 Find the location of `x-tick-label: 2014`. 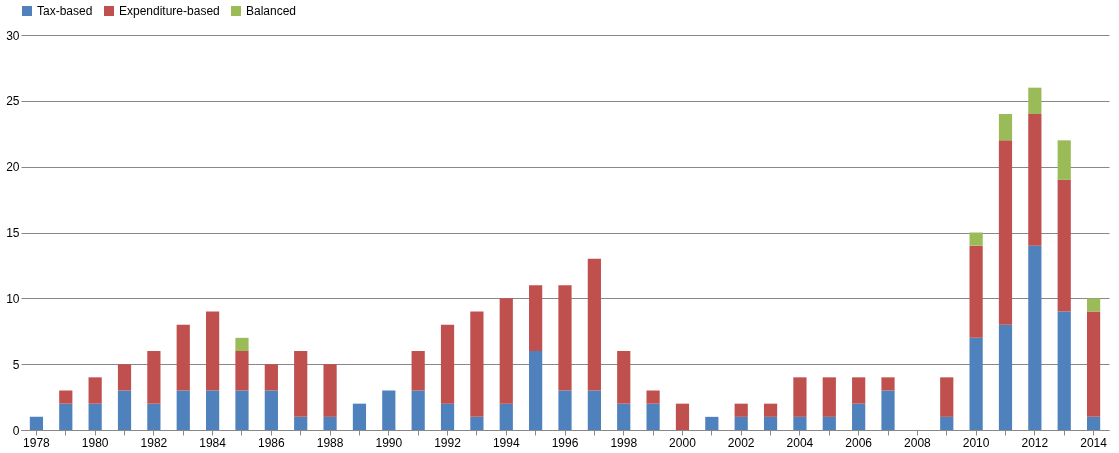

x-tick-label: 2014 is located at coordinates (1094, 442).